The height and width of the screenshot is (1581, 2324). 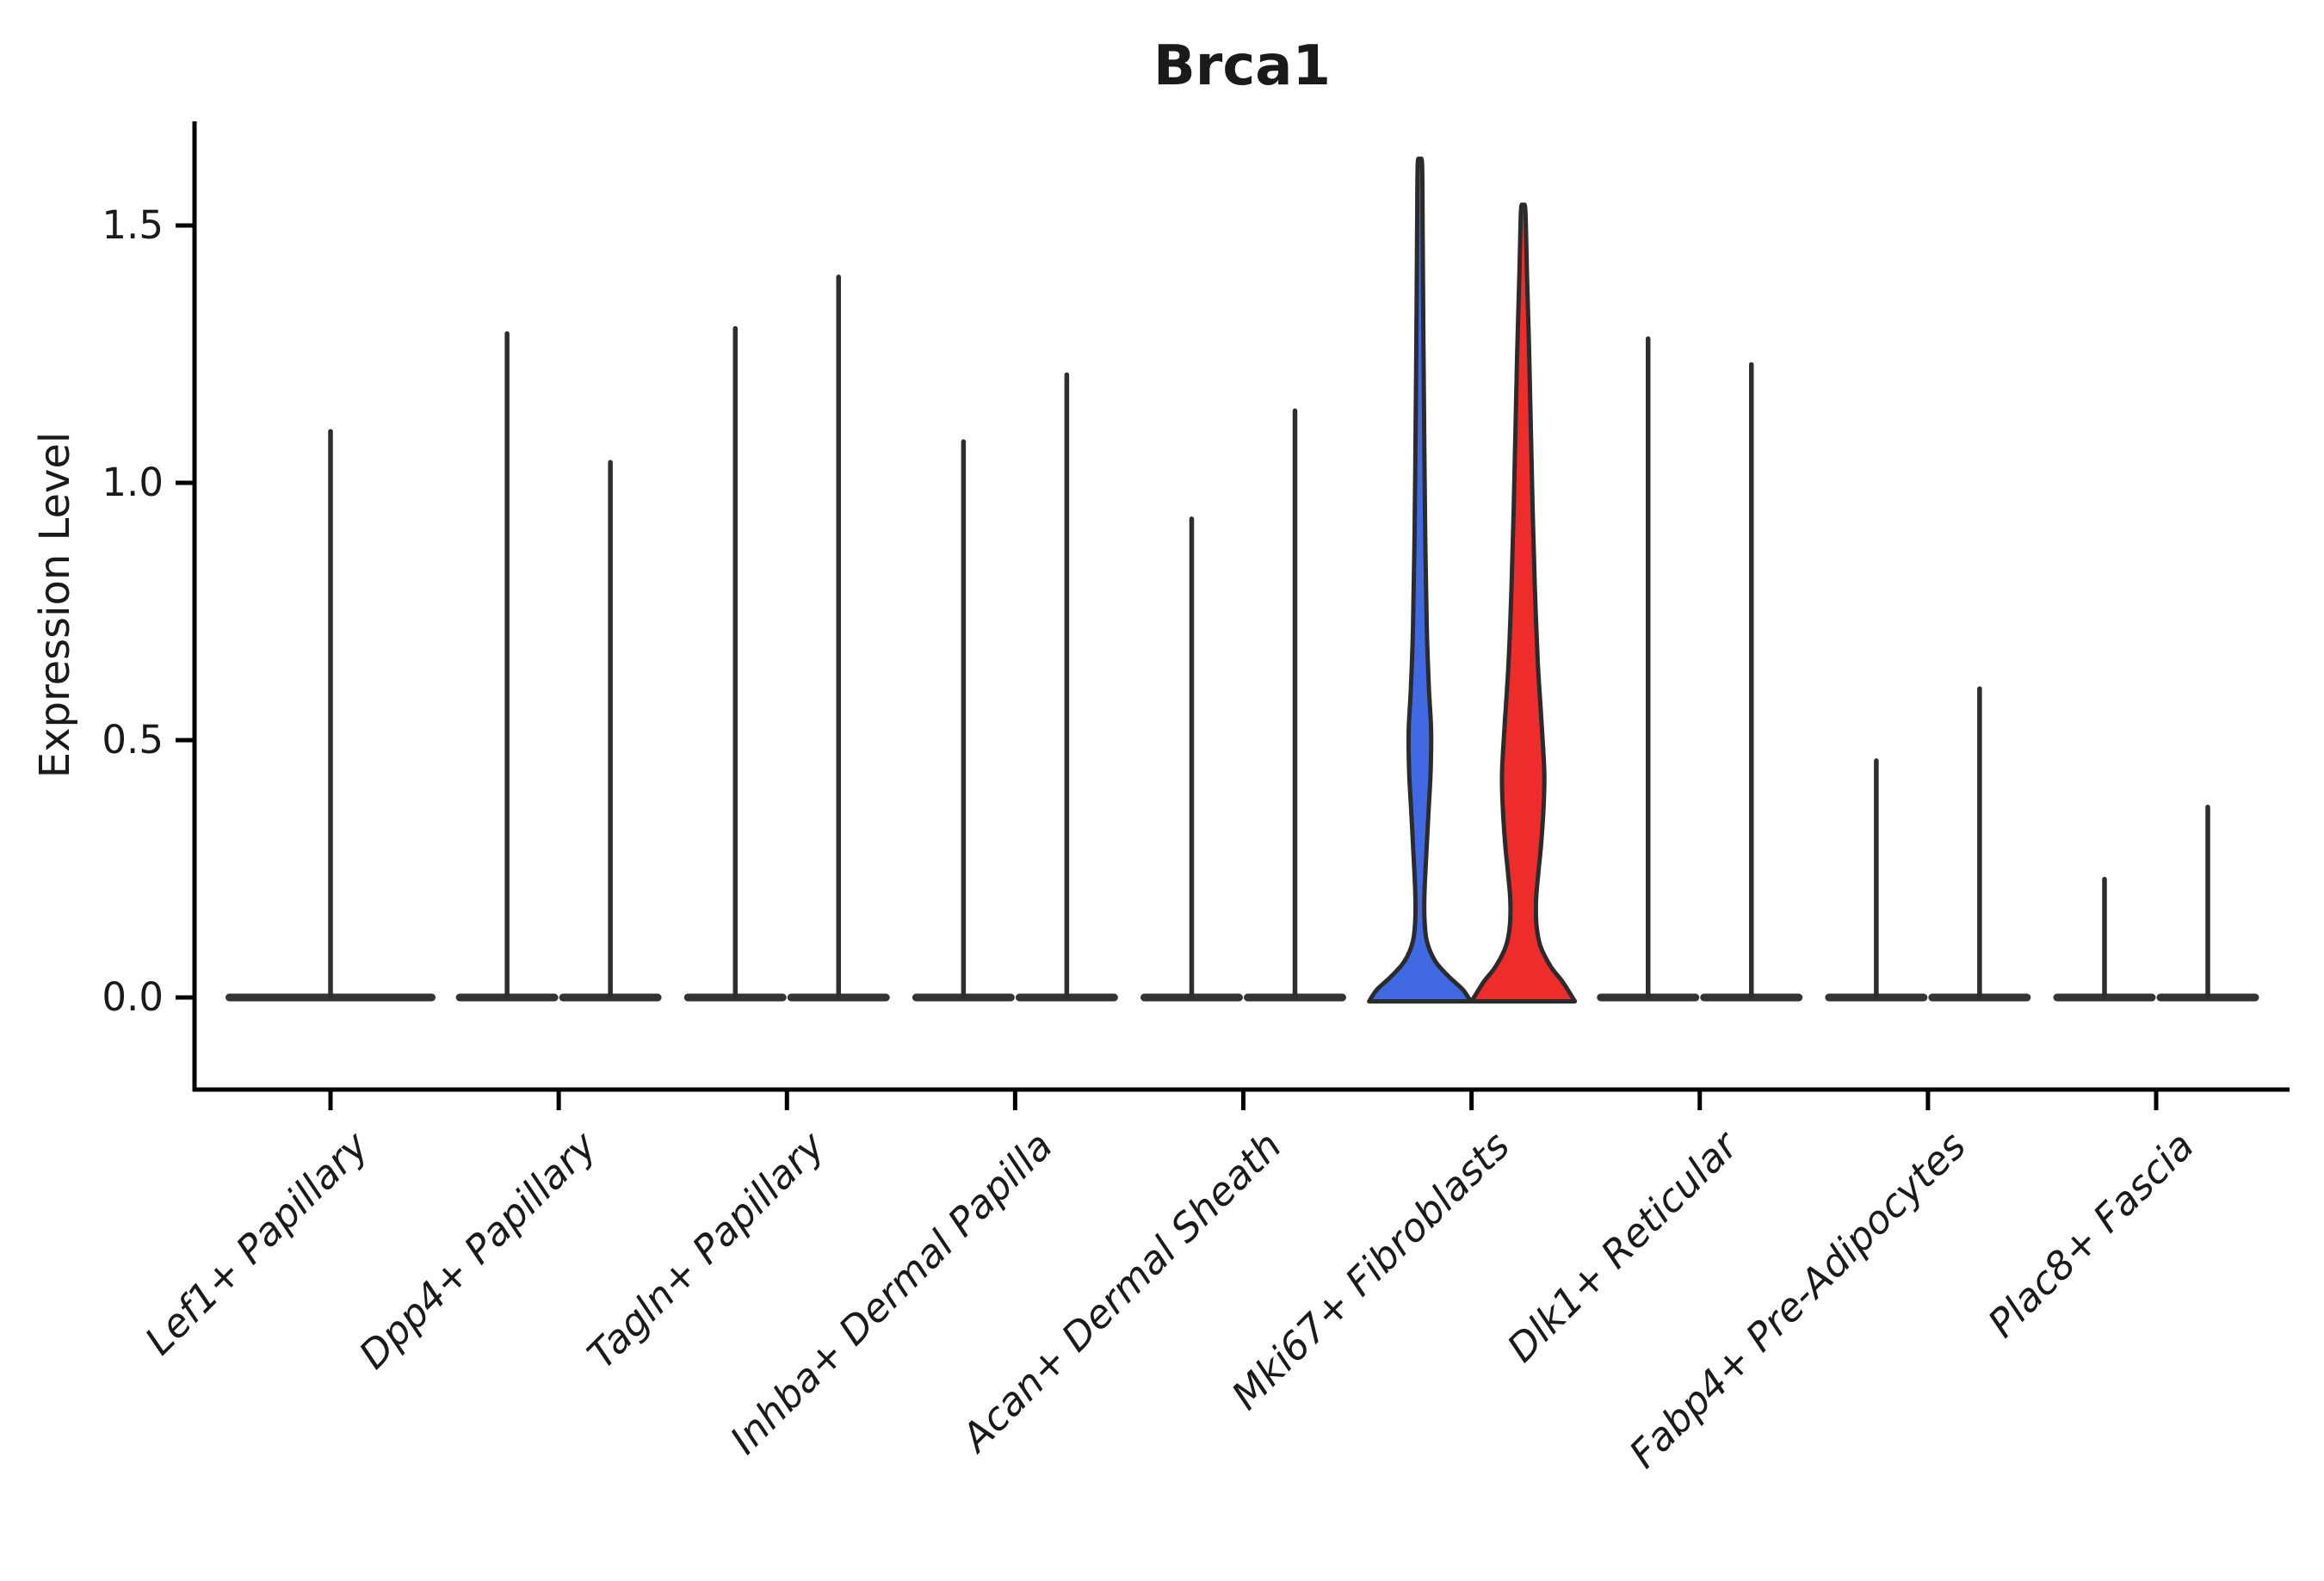 I want to click on y-tick-label-1.5: 1.5, so click(x=133, y=225).